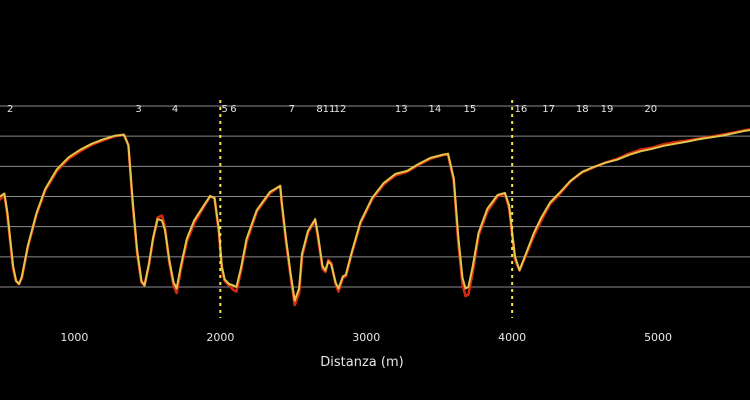 This screenshot has width=750, height=400. Describe the element at coordinates (340, 109) in the screenshot. I see `turn-label-12: 12` at that location.